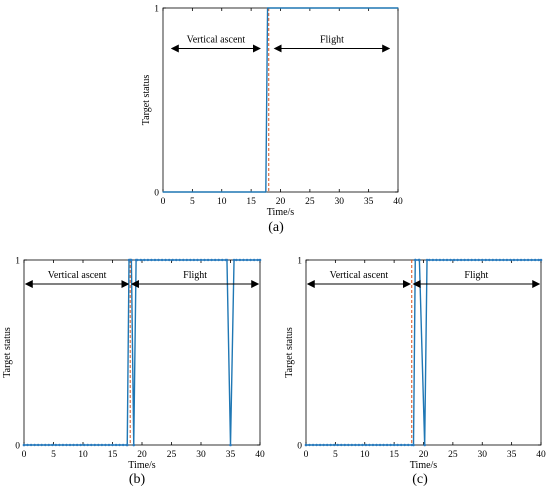 This screenshot has height=492, width=550. Describe the element at coordinates (276, 227) in the screenshot. I see `panel-caption: (a)` at that location.